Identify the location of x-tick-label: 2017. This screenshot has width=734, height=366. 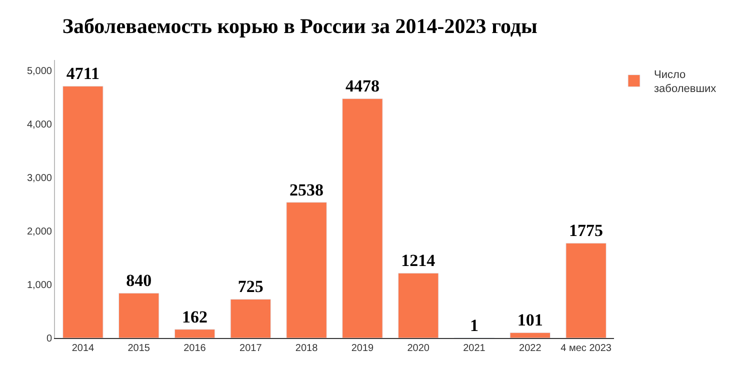
(251, 348).